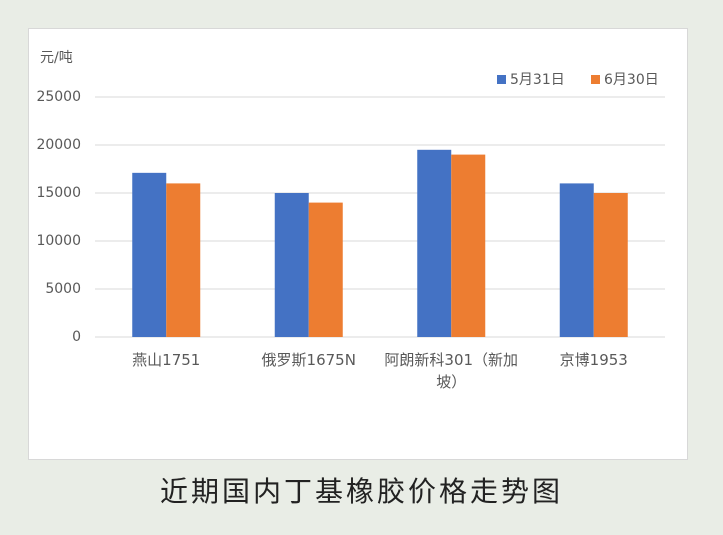 The height and width of the screenshot is (535, 723). I want to click on x-tick-label: 京博1953, so click(593, 360).